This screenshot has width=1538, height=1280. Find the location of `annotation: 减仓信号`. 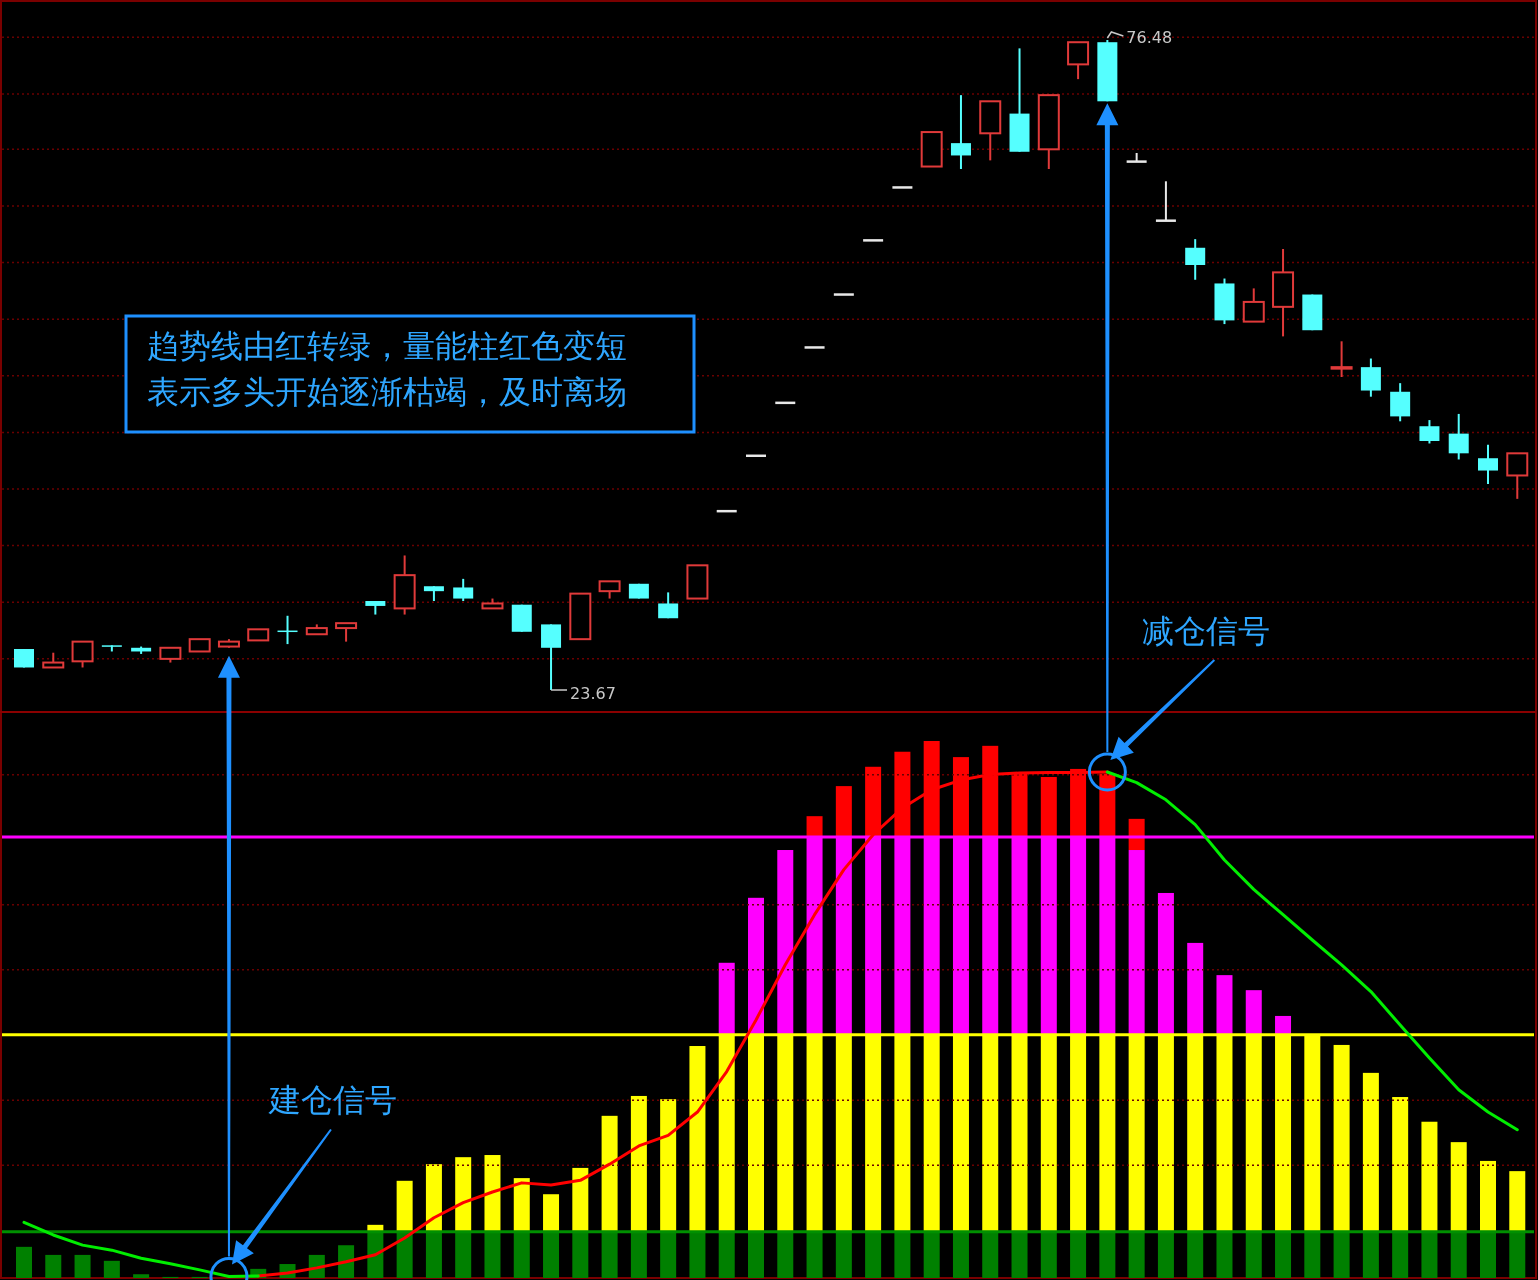

annotation: 减仓信号 is located at coordinates (1206, 631).